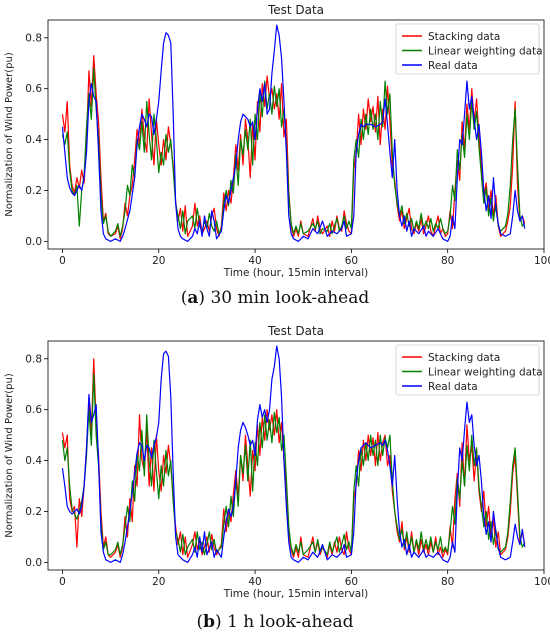  I want to click on caption-b: (b) 1 h look-ahead, so click(275, 622).